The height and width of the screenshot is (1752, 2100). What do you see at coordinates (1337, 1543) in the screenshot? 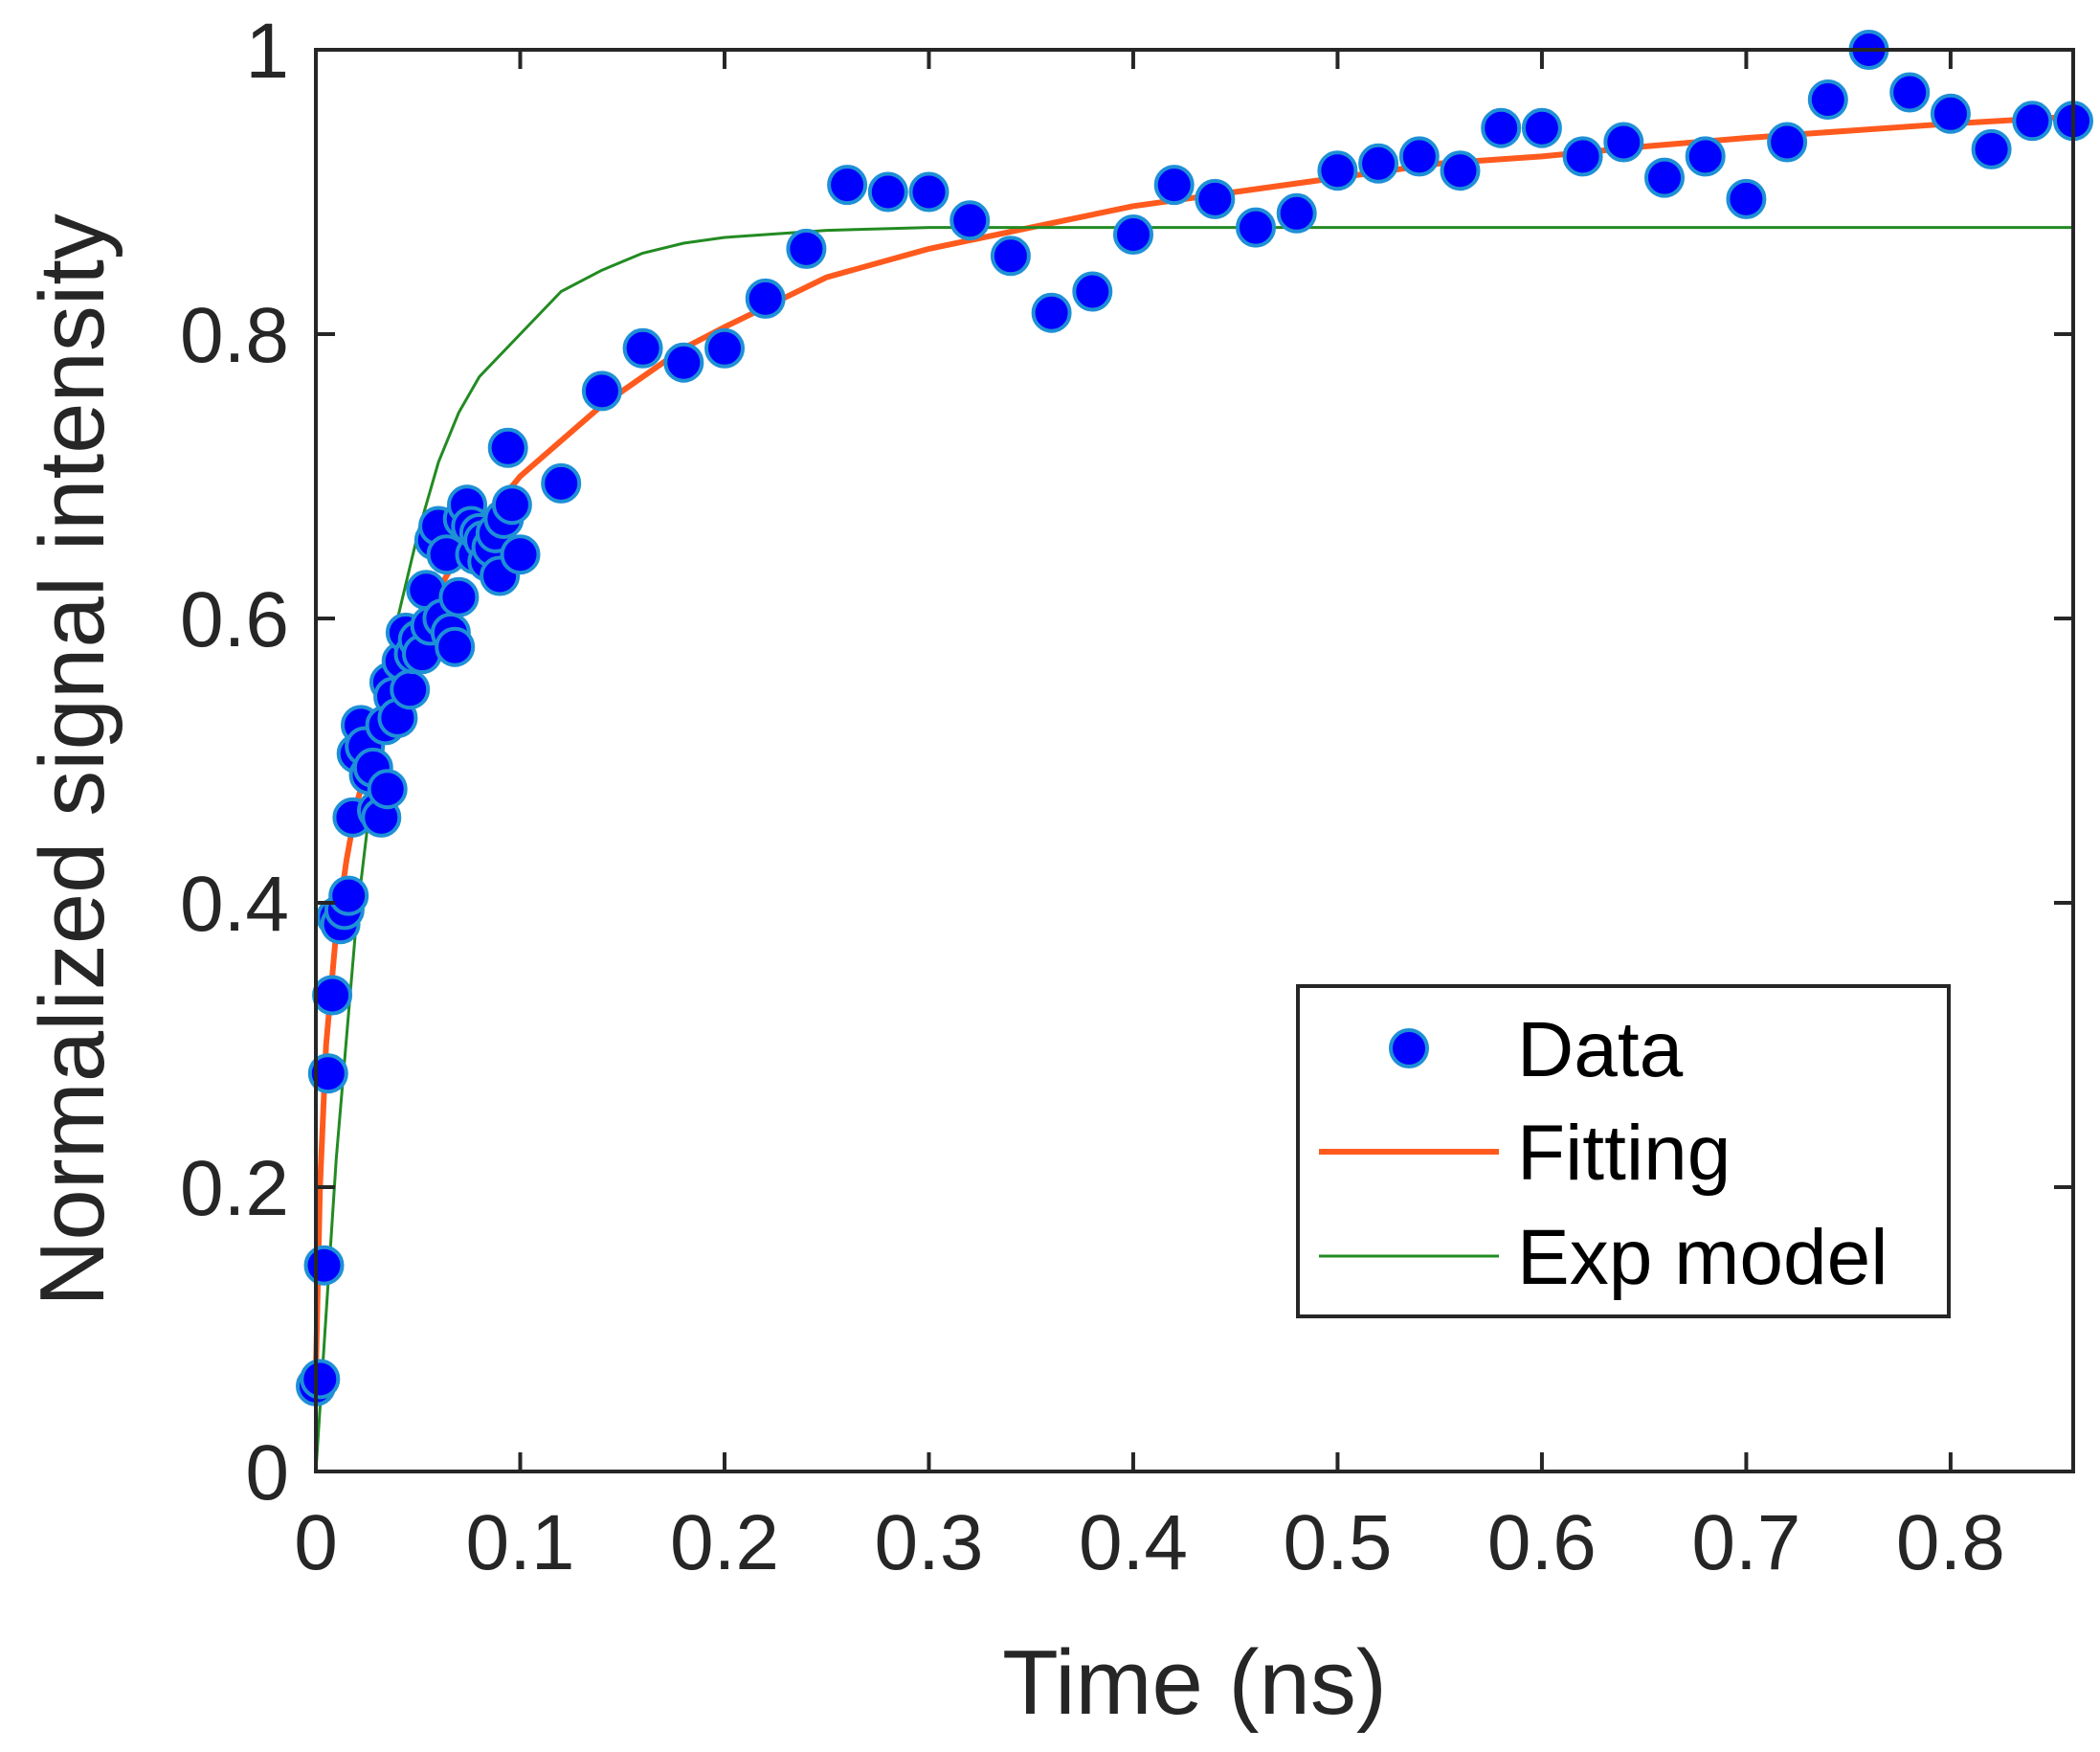
I see `x-tick-label: 0.5` at bounding box center [1337, 1543].